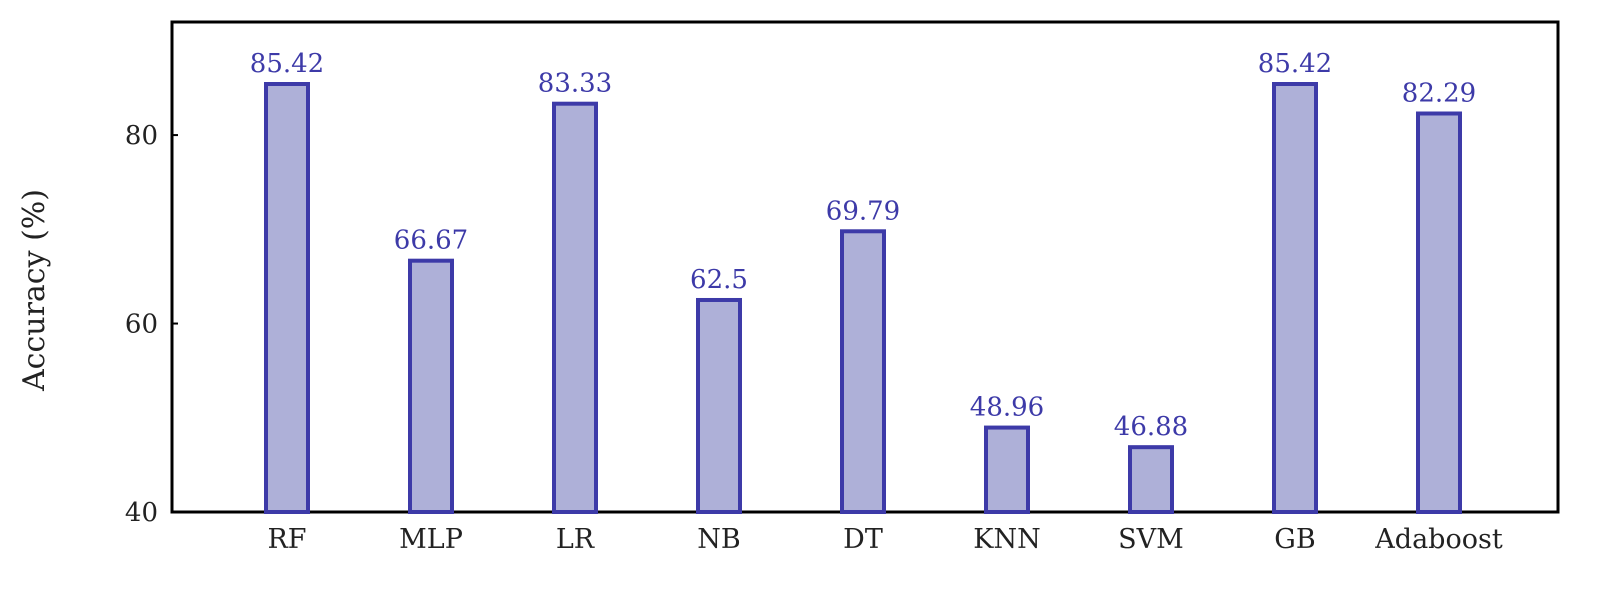 This screenshot has height=590, width=1600. Describe the element at coordinates (575, 84) in the screenshot. I see `data-label-lr: 83.33` at that location.